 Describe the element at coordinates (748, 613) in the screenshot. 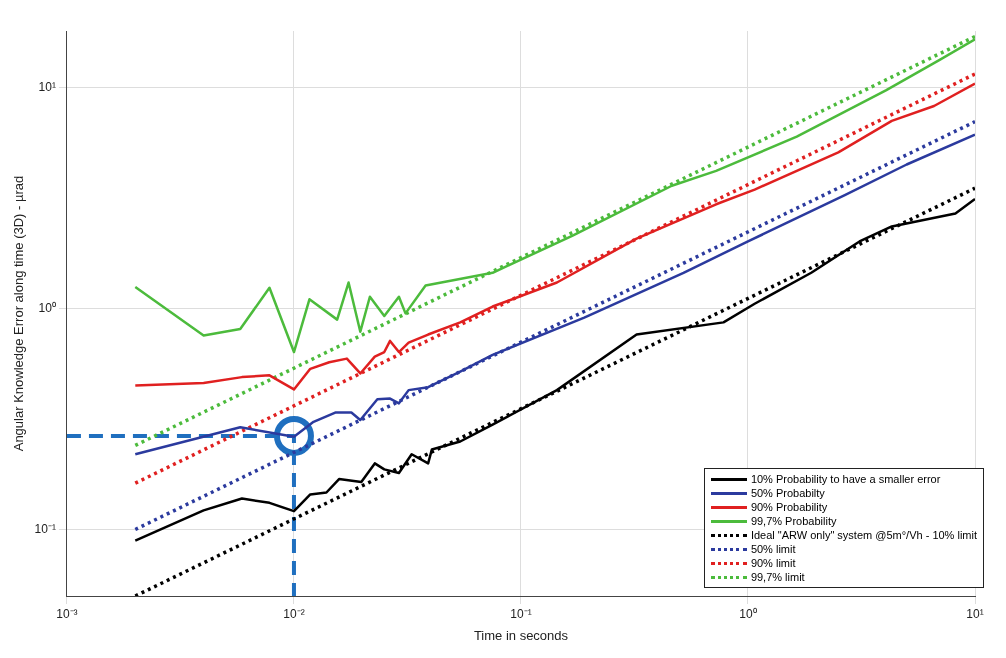

I see `x-tick-label: 10⁰` at that location.